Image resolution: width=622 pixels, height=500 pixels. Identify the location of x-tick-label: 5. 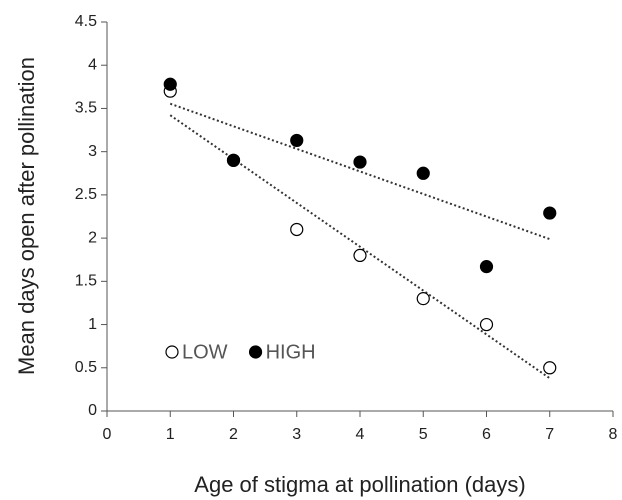
(423, 434).